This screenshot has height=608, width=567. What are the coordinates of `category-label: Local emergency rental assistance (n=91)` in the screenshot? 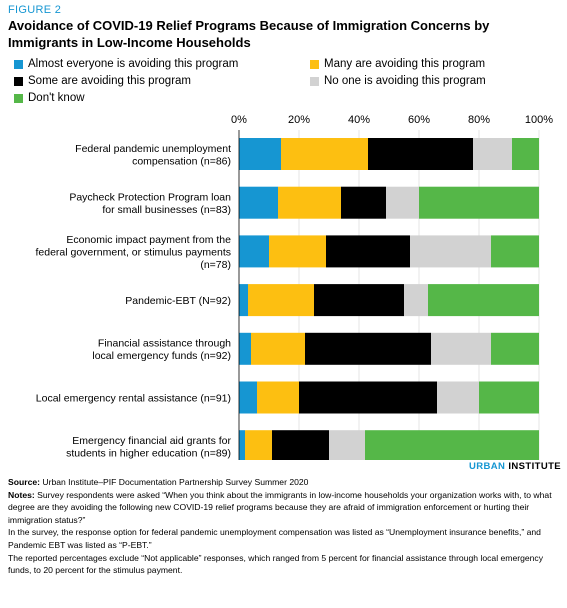 It's located at (133, 399).